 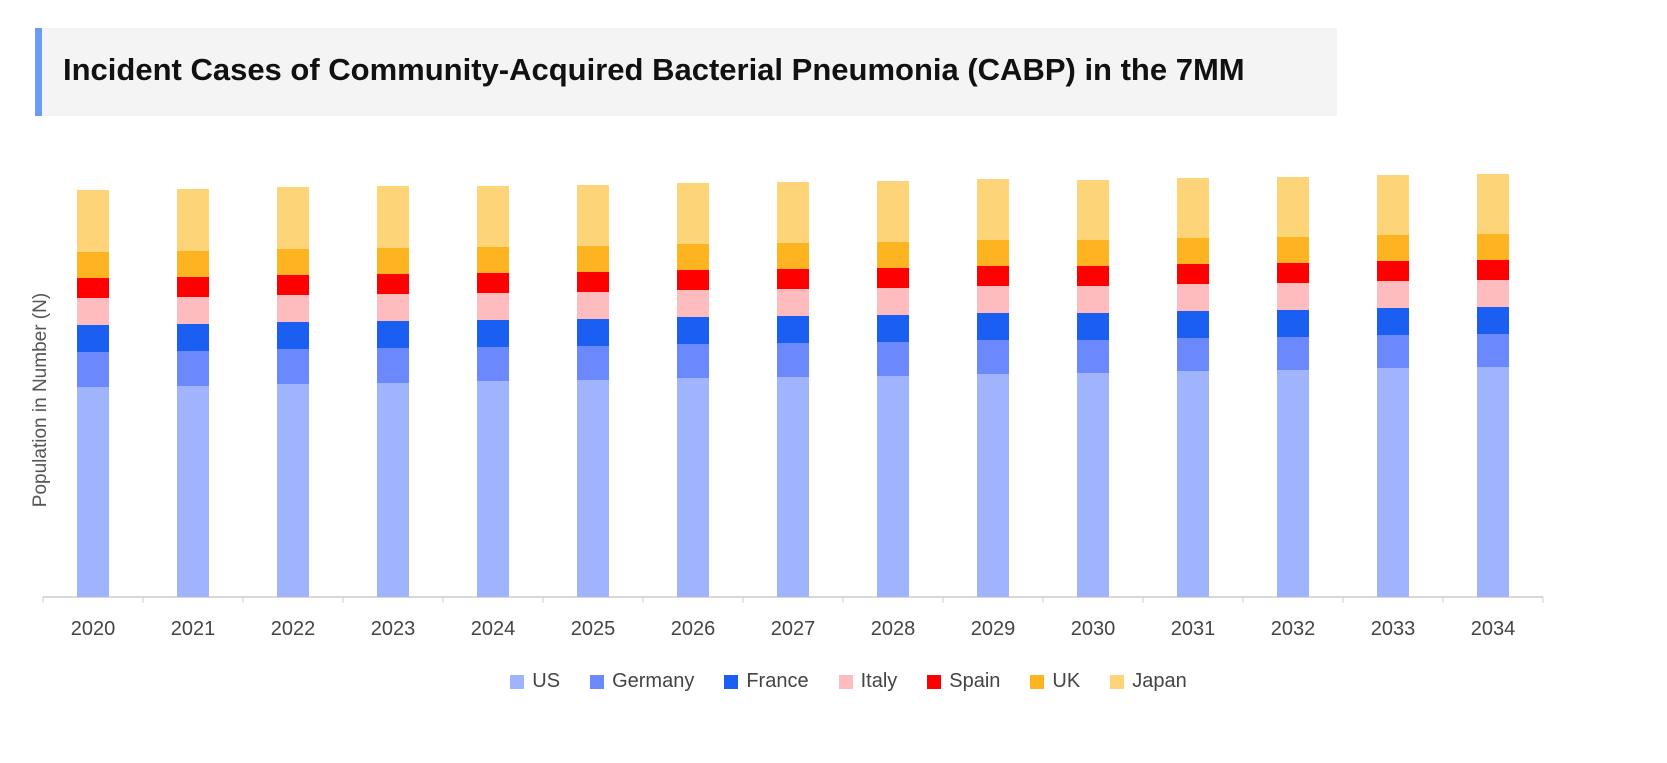 What do you see at coordinates (1293, 323) in the screenshot?
I see `bar-france-2032` at bounding box center [1293, 323].